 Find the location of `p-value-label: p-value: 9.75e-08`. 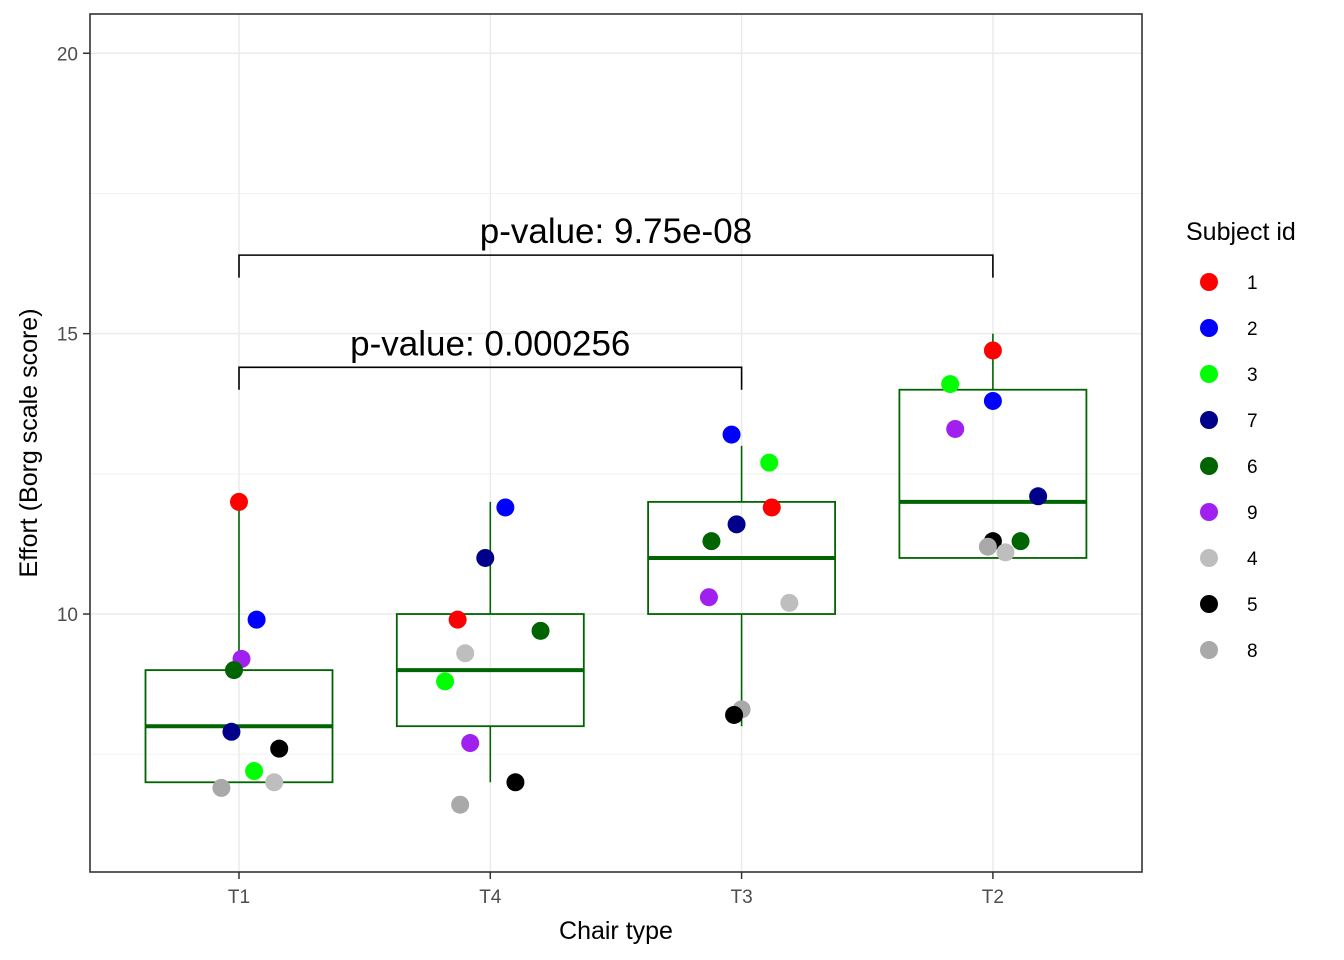

p-value-label: p-value: 9.75e-08 is located at coordinates (616, 231).